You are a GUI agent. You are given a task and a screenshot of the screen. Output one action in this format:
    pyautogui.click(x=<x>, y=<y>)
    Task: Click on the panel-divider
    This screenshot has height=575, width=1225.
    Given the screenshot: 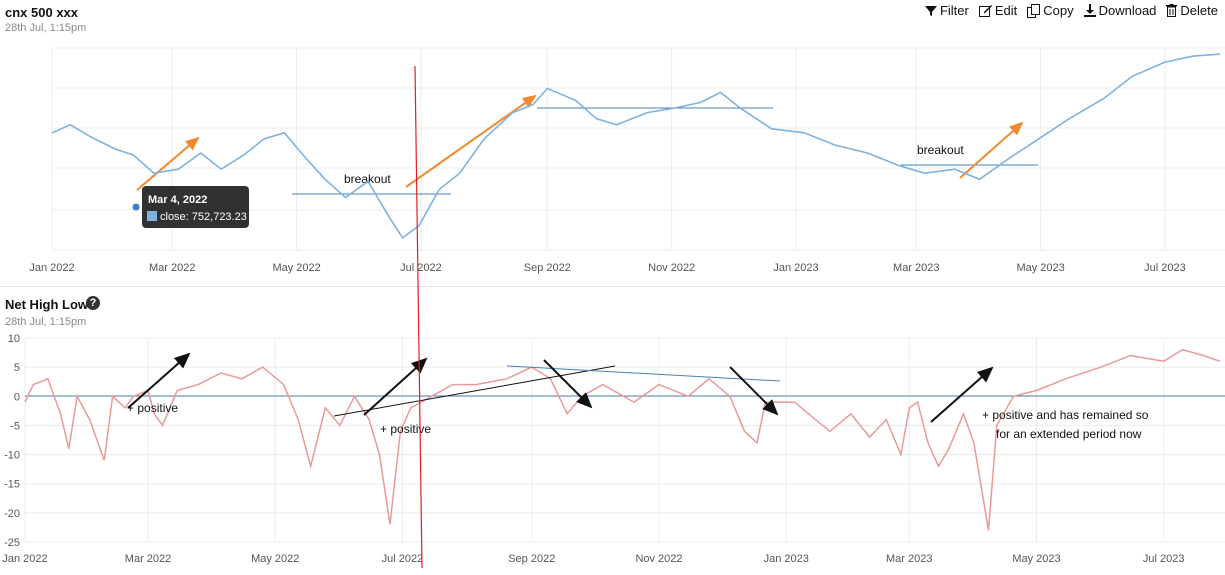 What is the action you would take?
    pyautogui.click(x=612, y=286)
    